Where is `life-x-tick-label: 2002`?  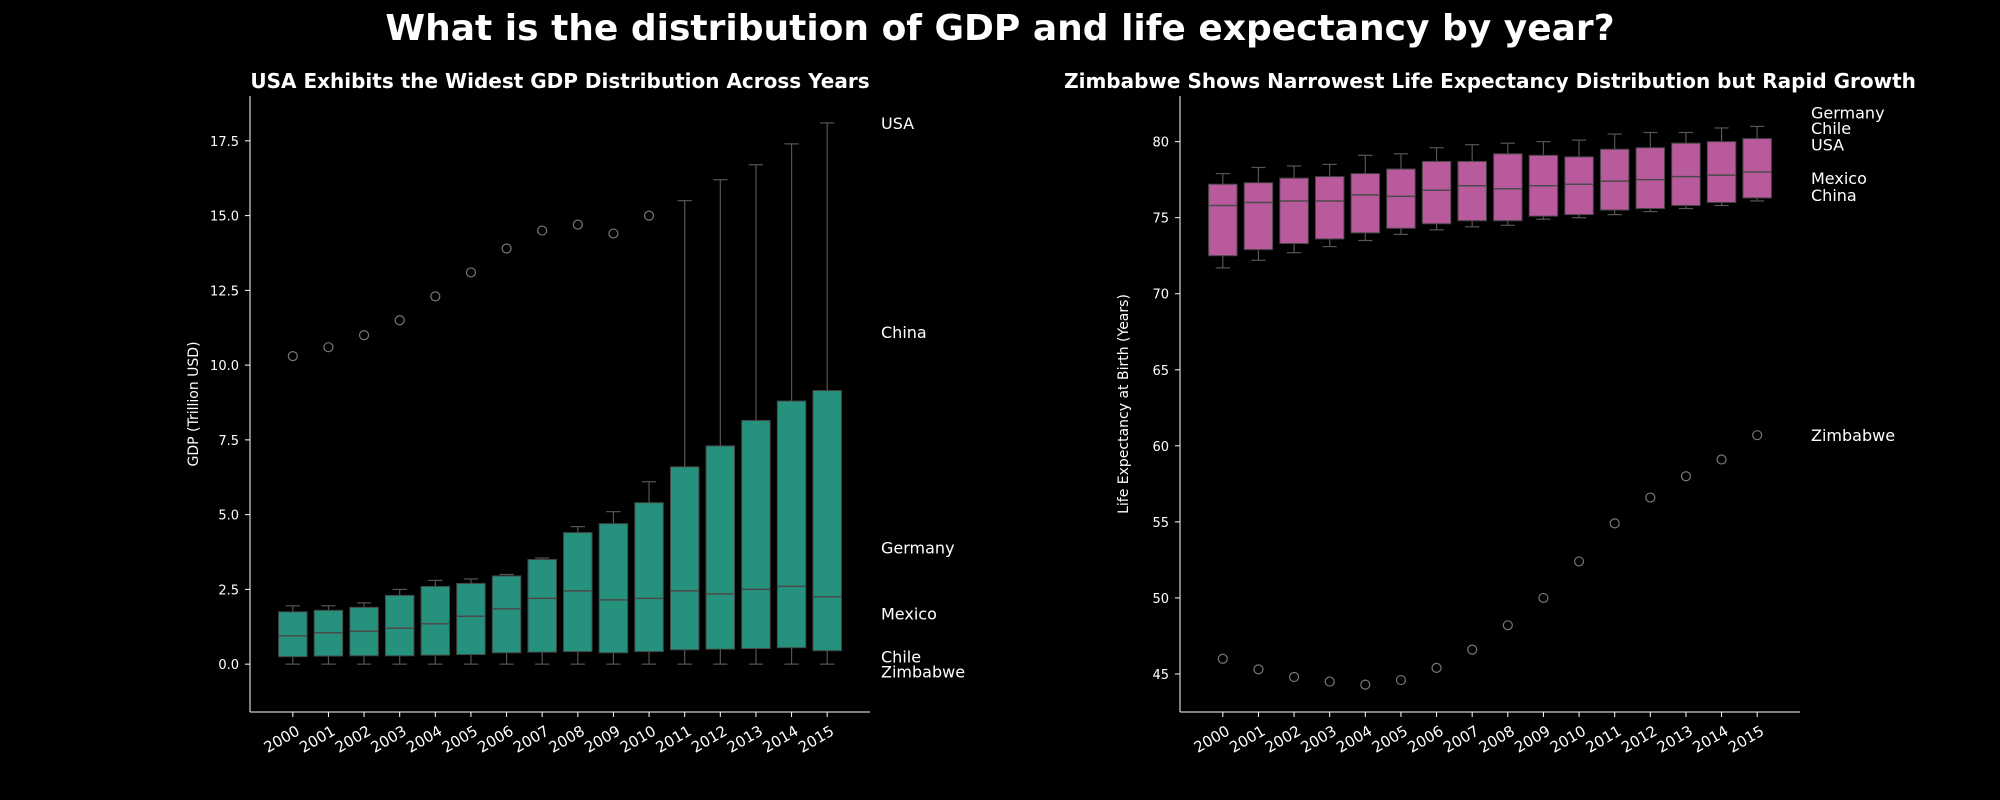
life-x-tick-label: 2002 is located at coordinates (1283, 739).